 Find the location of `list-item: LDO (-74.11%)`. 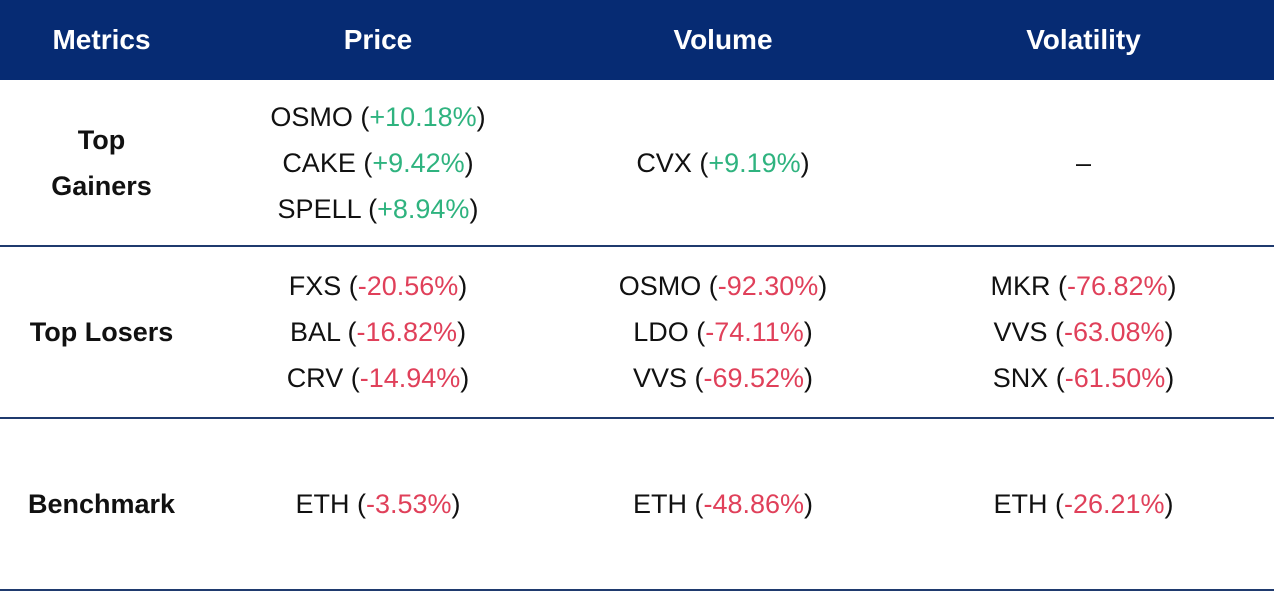

list-item: LDO (-74.11%) is located at coordinates (723, 332).